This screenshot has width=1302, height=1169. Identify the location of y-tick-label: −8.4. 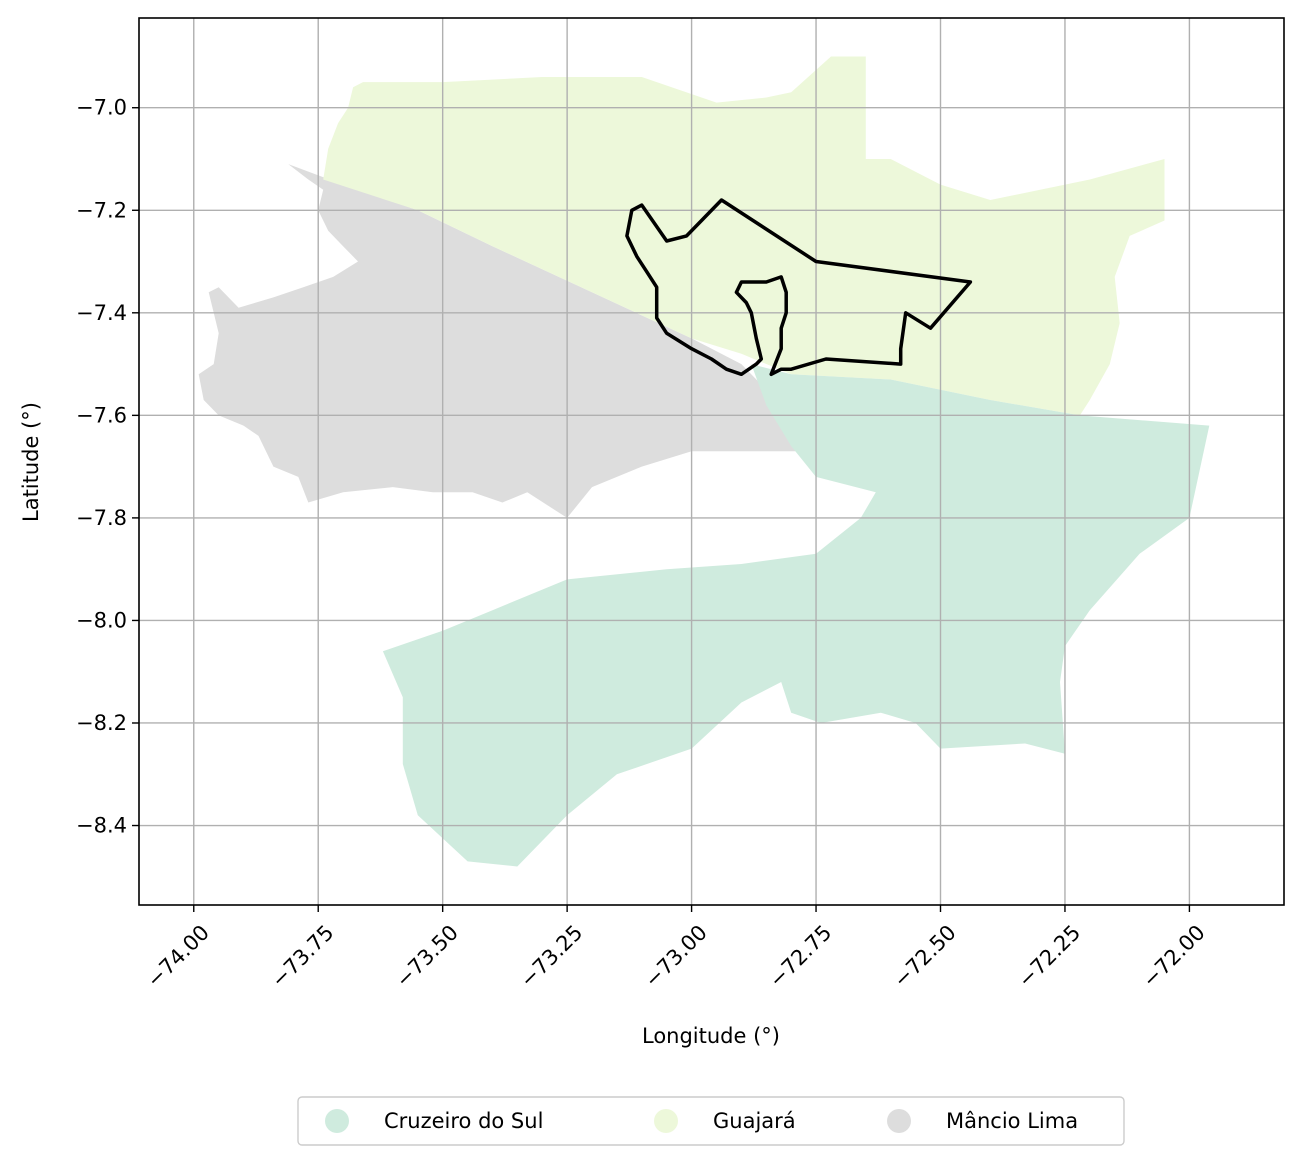
(101, 826).